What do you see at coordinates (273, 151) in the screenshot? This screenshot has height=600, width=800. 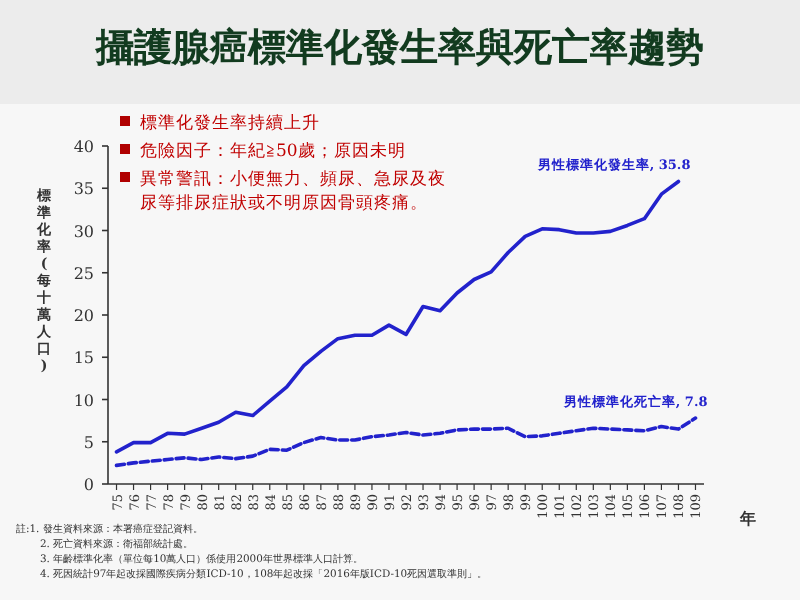 I see `annotation: 危險因子：年紀≧50歲；原因未明` at bounding box center [273, 151].